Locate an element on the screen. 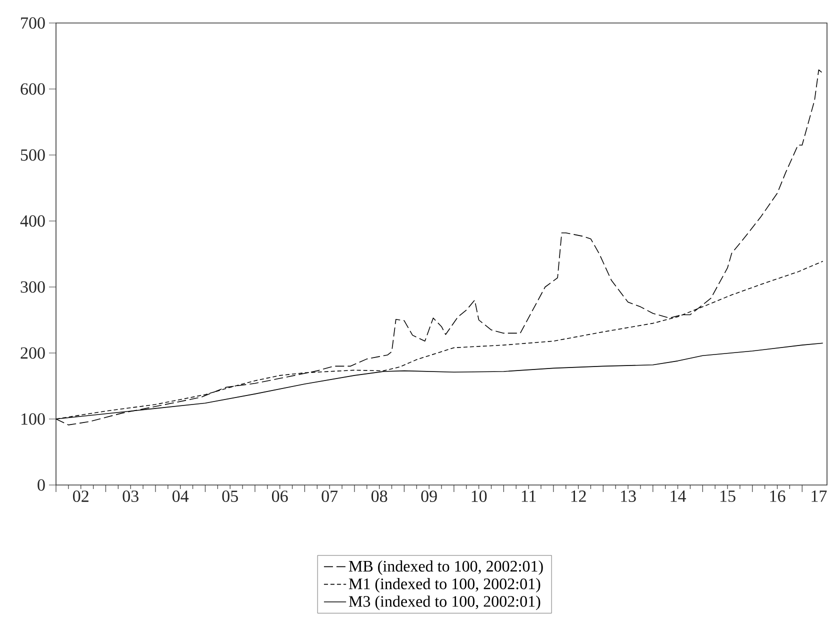 The height and width of the screenshot is (640, 831). y-tick-label: 700 is located at coordinates (33, 23).